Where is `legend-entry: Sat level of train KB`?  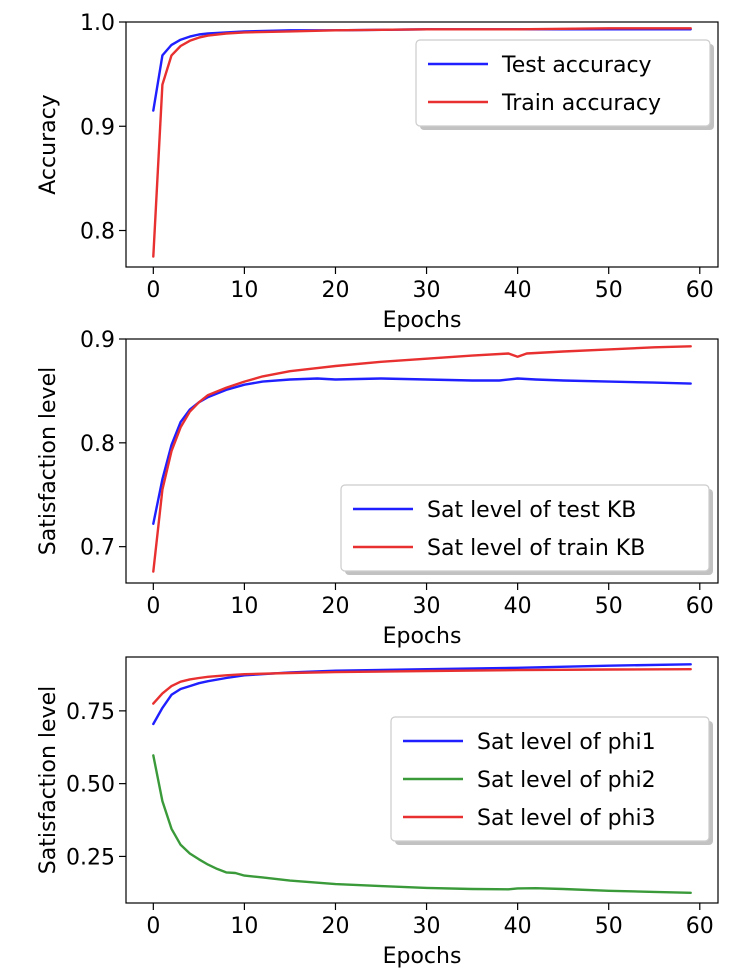
legend-entry: Sat level of train KB is located at coordinates (536, 548).